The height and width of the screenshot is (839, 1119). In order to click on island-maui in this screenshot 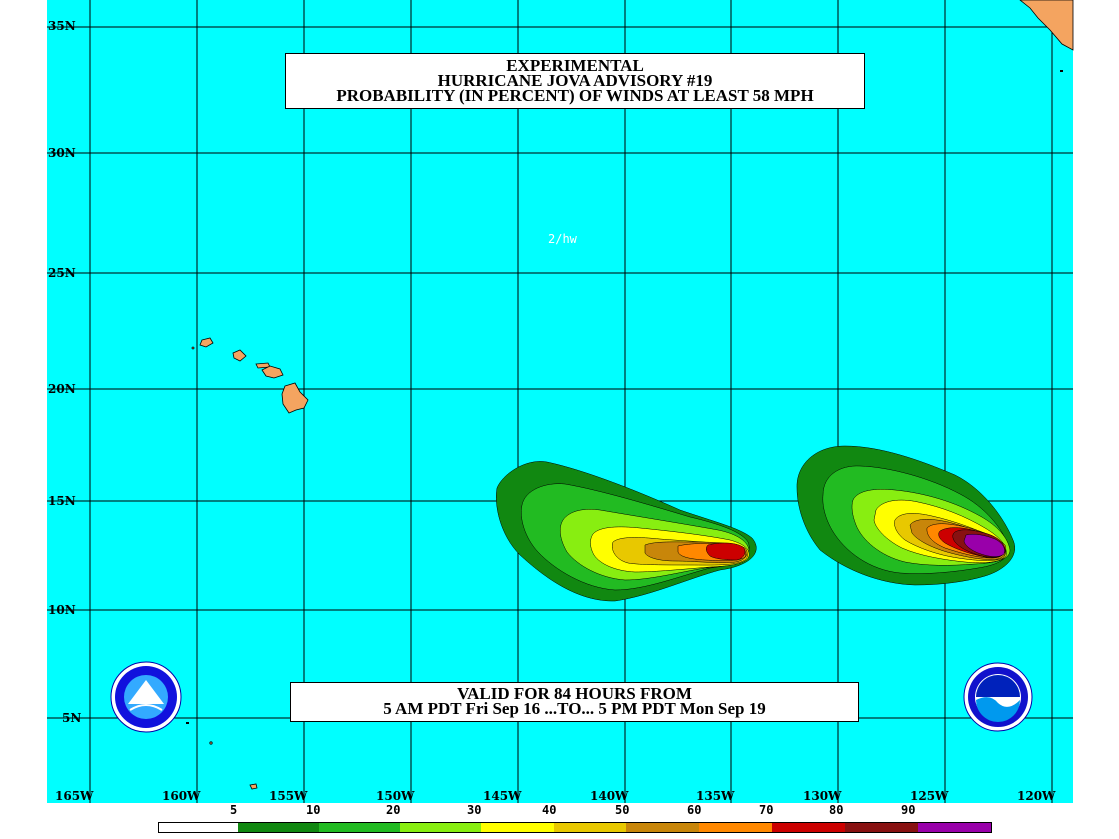, I will do `click(272, 372)`.